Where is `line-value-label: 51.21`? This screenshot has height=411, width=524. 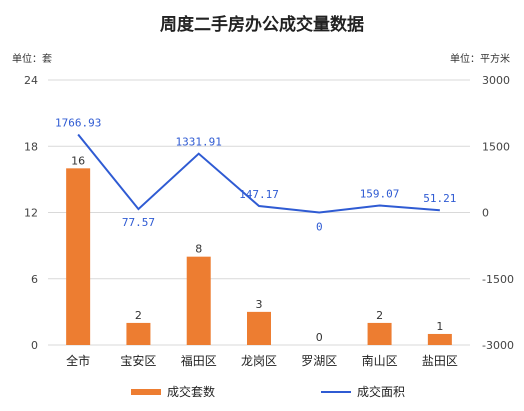
line-value-label: 51.21 is located at coordinates (439, 198).